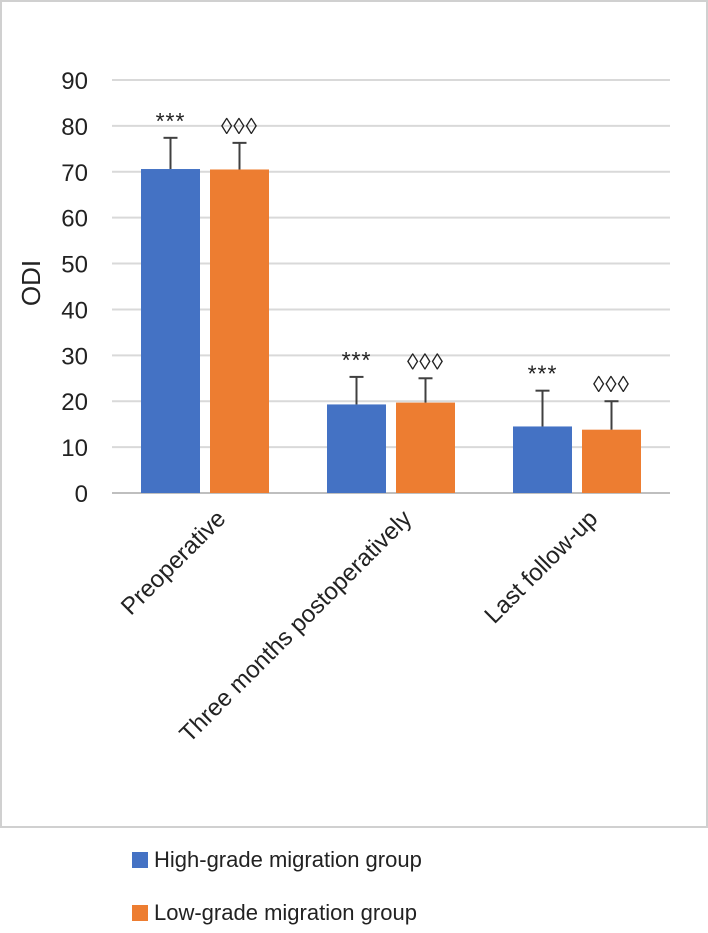  What do you see at coordinates (81, 494) in the screenshot?
I see `y-tick-label: 0` at bounding box center [81, 494].